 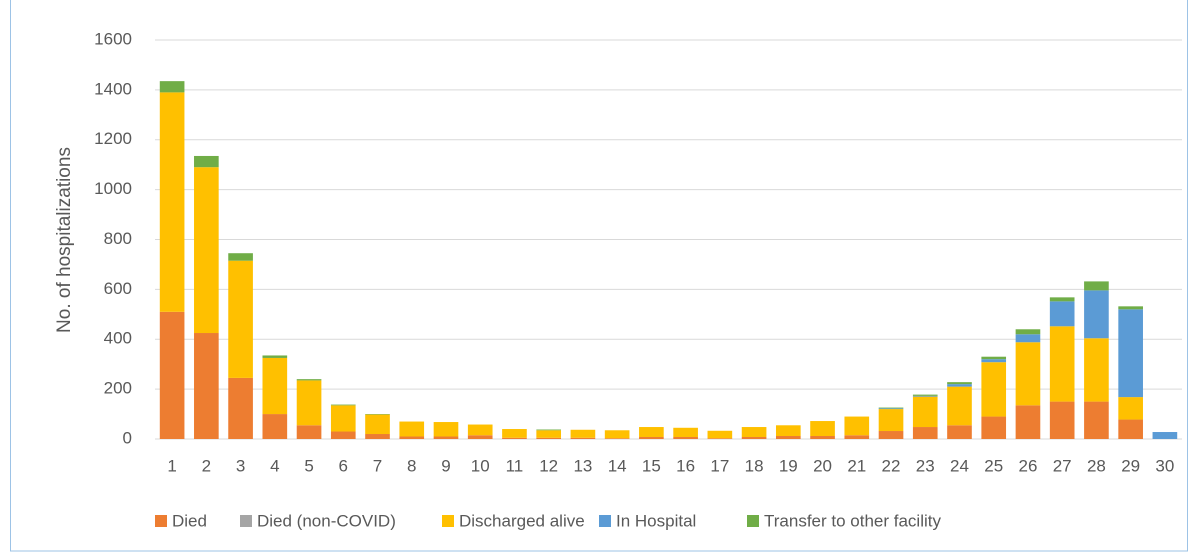 I want to click on x-tick-label: 27, so click(x=1062, y=465).